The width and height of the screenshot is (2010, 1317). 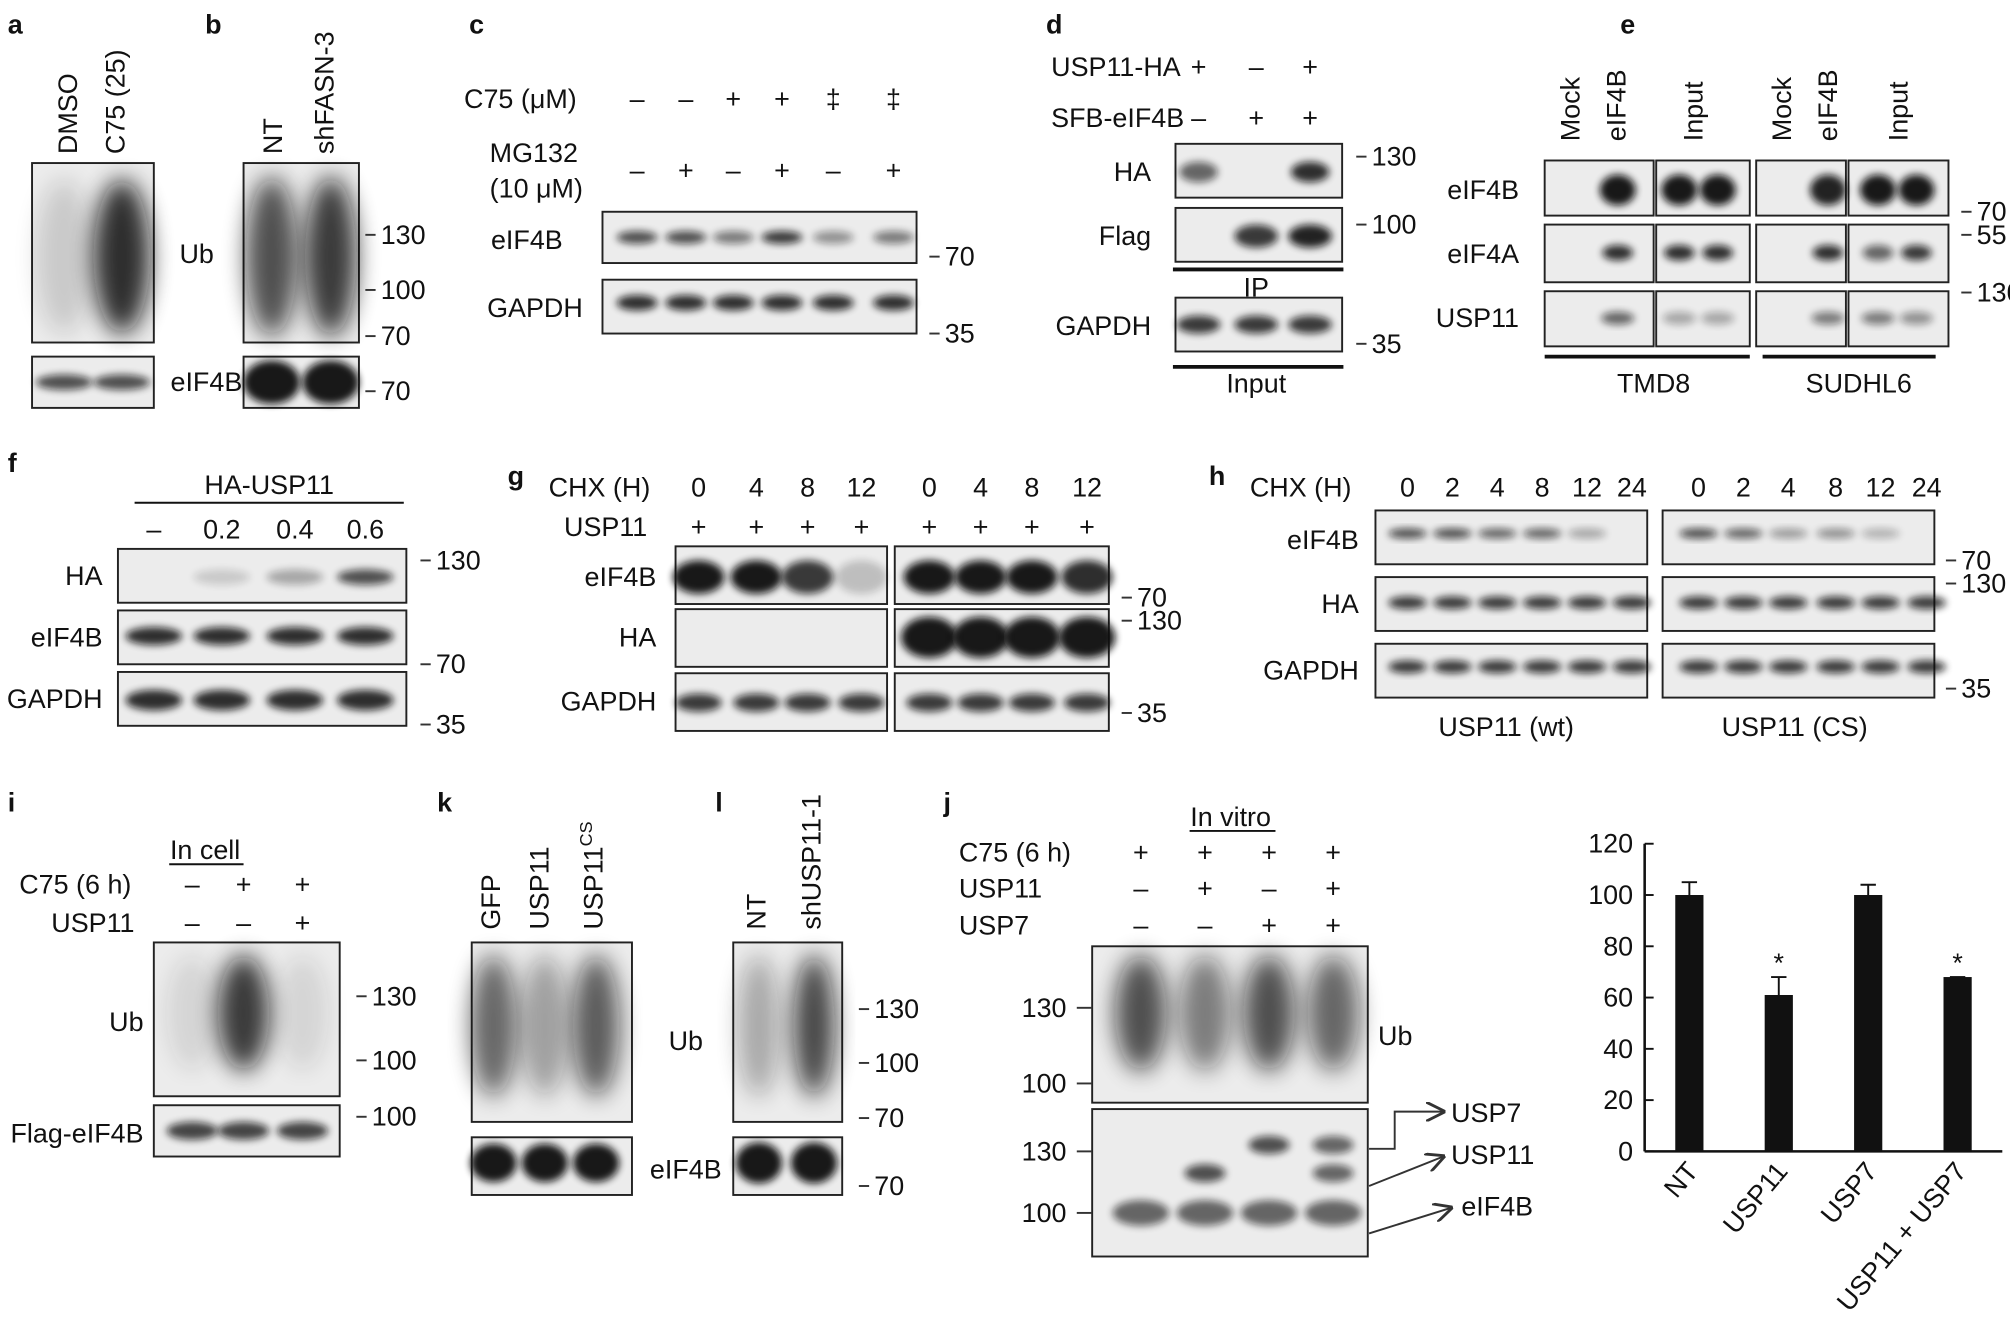 What do you see at coordinates (534, 153) in the screenshot?
I see `label: MG132` at bounding box center [534, 153].